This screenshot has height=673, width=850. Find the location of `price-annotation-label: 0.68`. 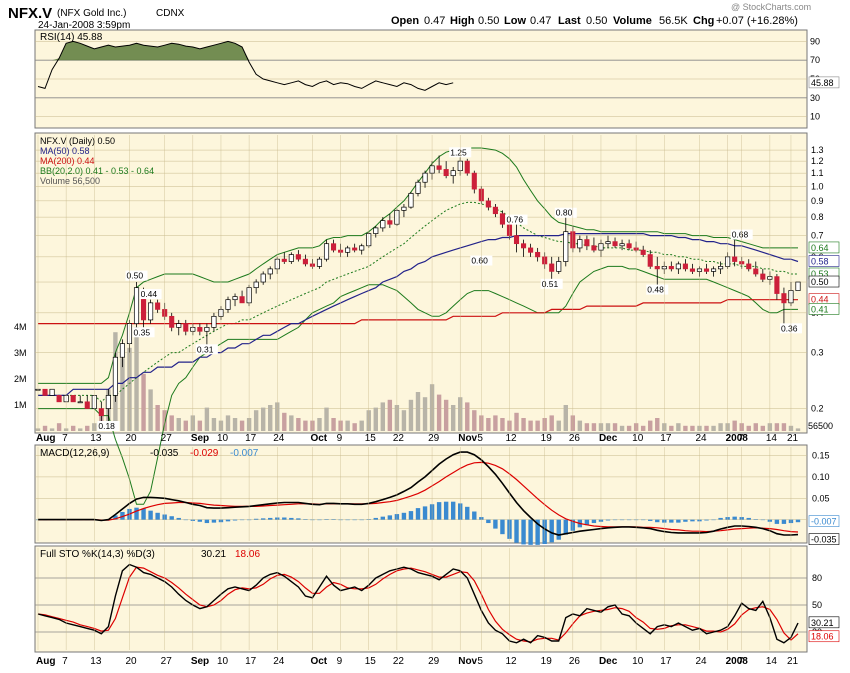

price-annotation-label: 0.68 is located at coordinates (740, 235).